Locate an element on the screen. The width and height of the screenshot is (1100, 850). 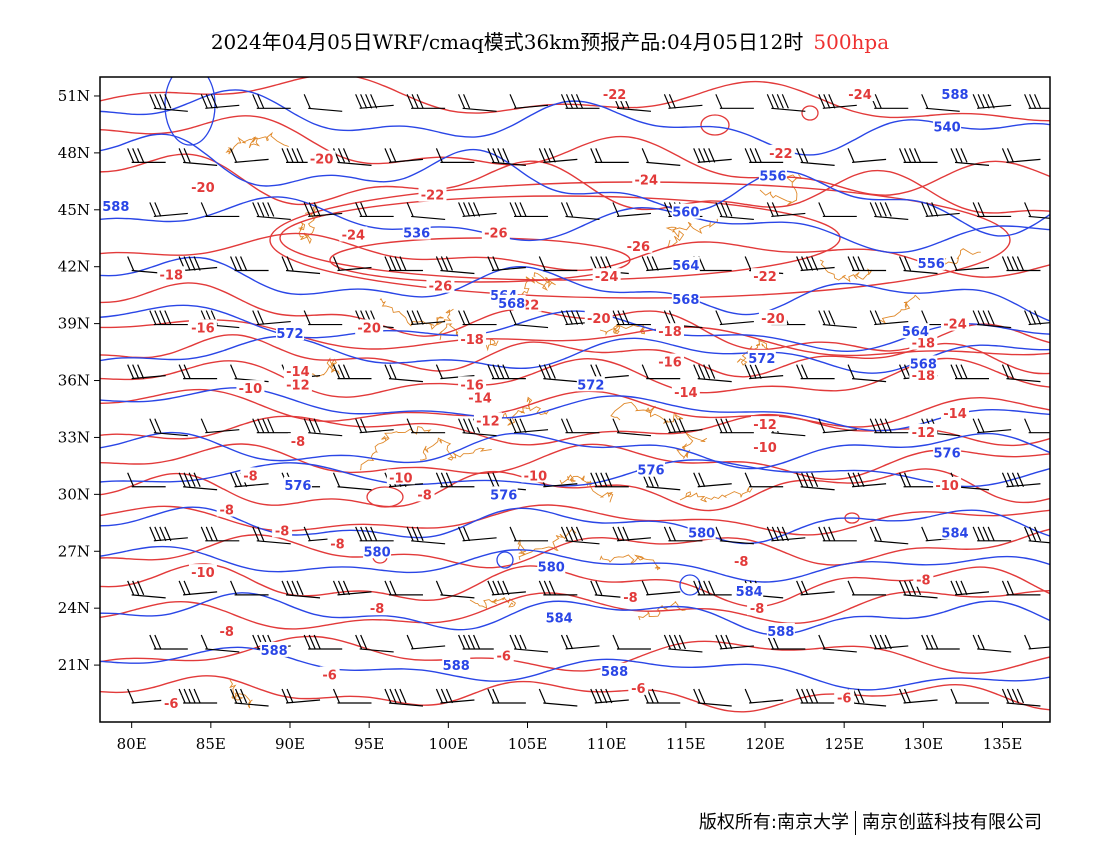
temperature-label: -10 is located at coordinates (765, 448).